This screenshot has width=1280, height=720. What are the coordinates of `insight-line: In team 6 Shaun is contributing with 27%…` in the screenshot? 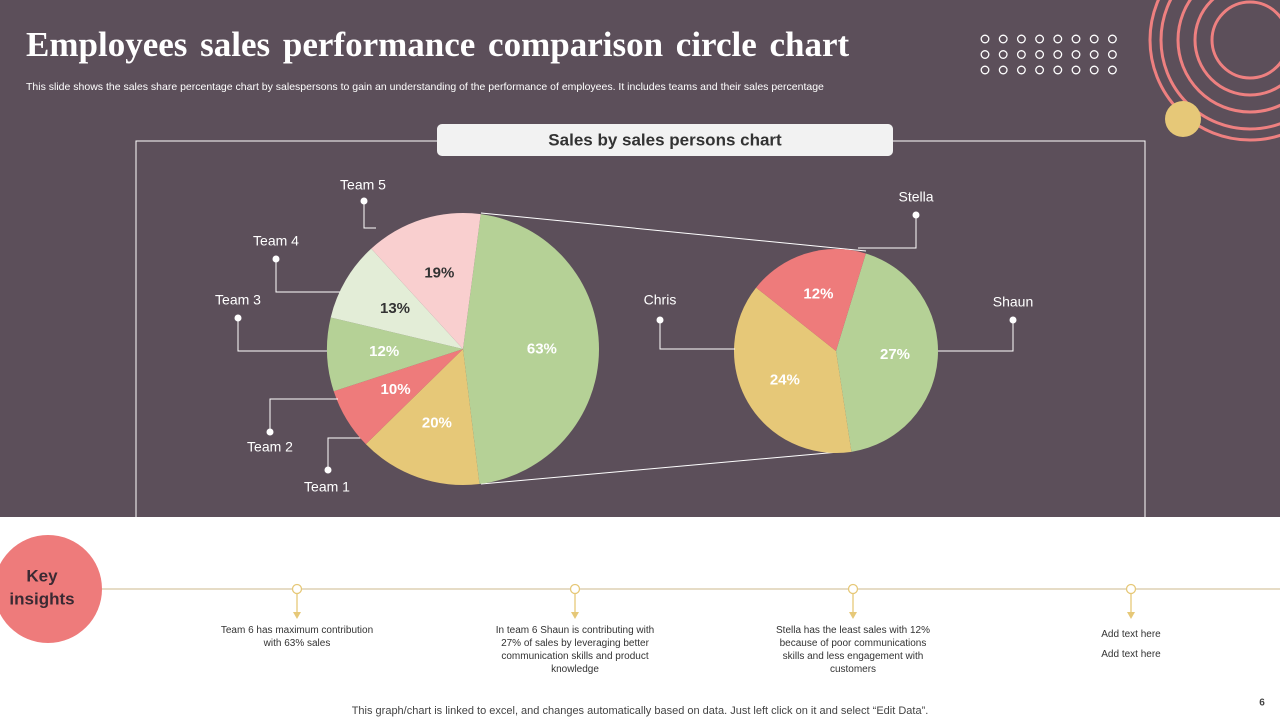 It's located at (575, 650).